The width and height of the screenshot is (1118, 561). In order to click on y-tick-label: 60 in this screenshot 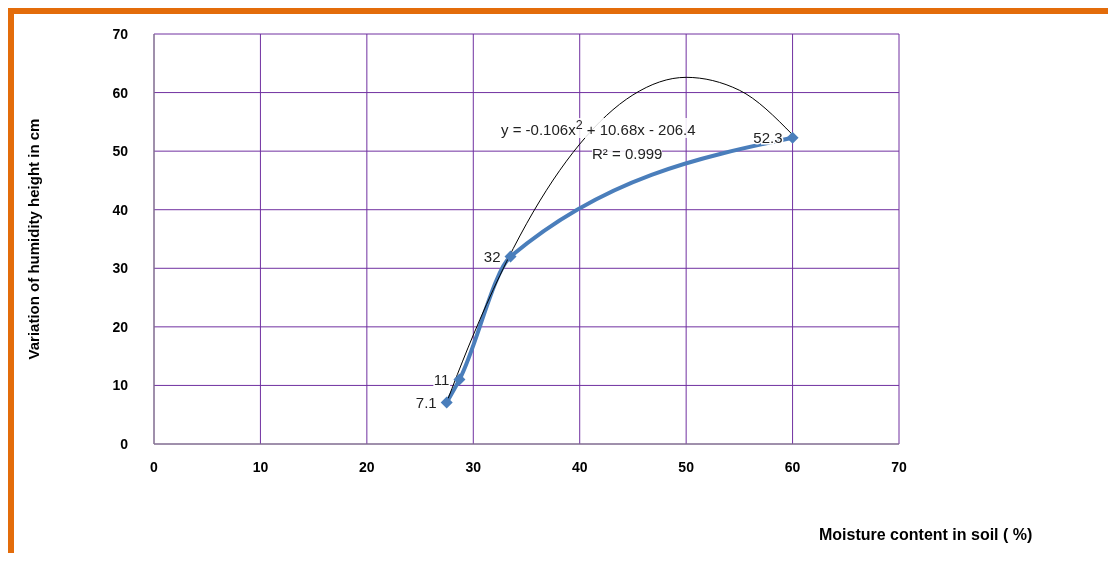, I will do `click(120, 92)`.